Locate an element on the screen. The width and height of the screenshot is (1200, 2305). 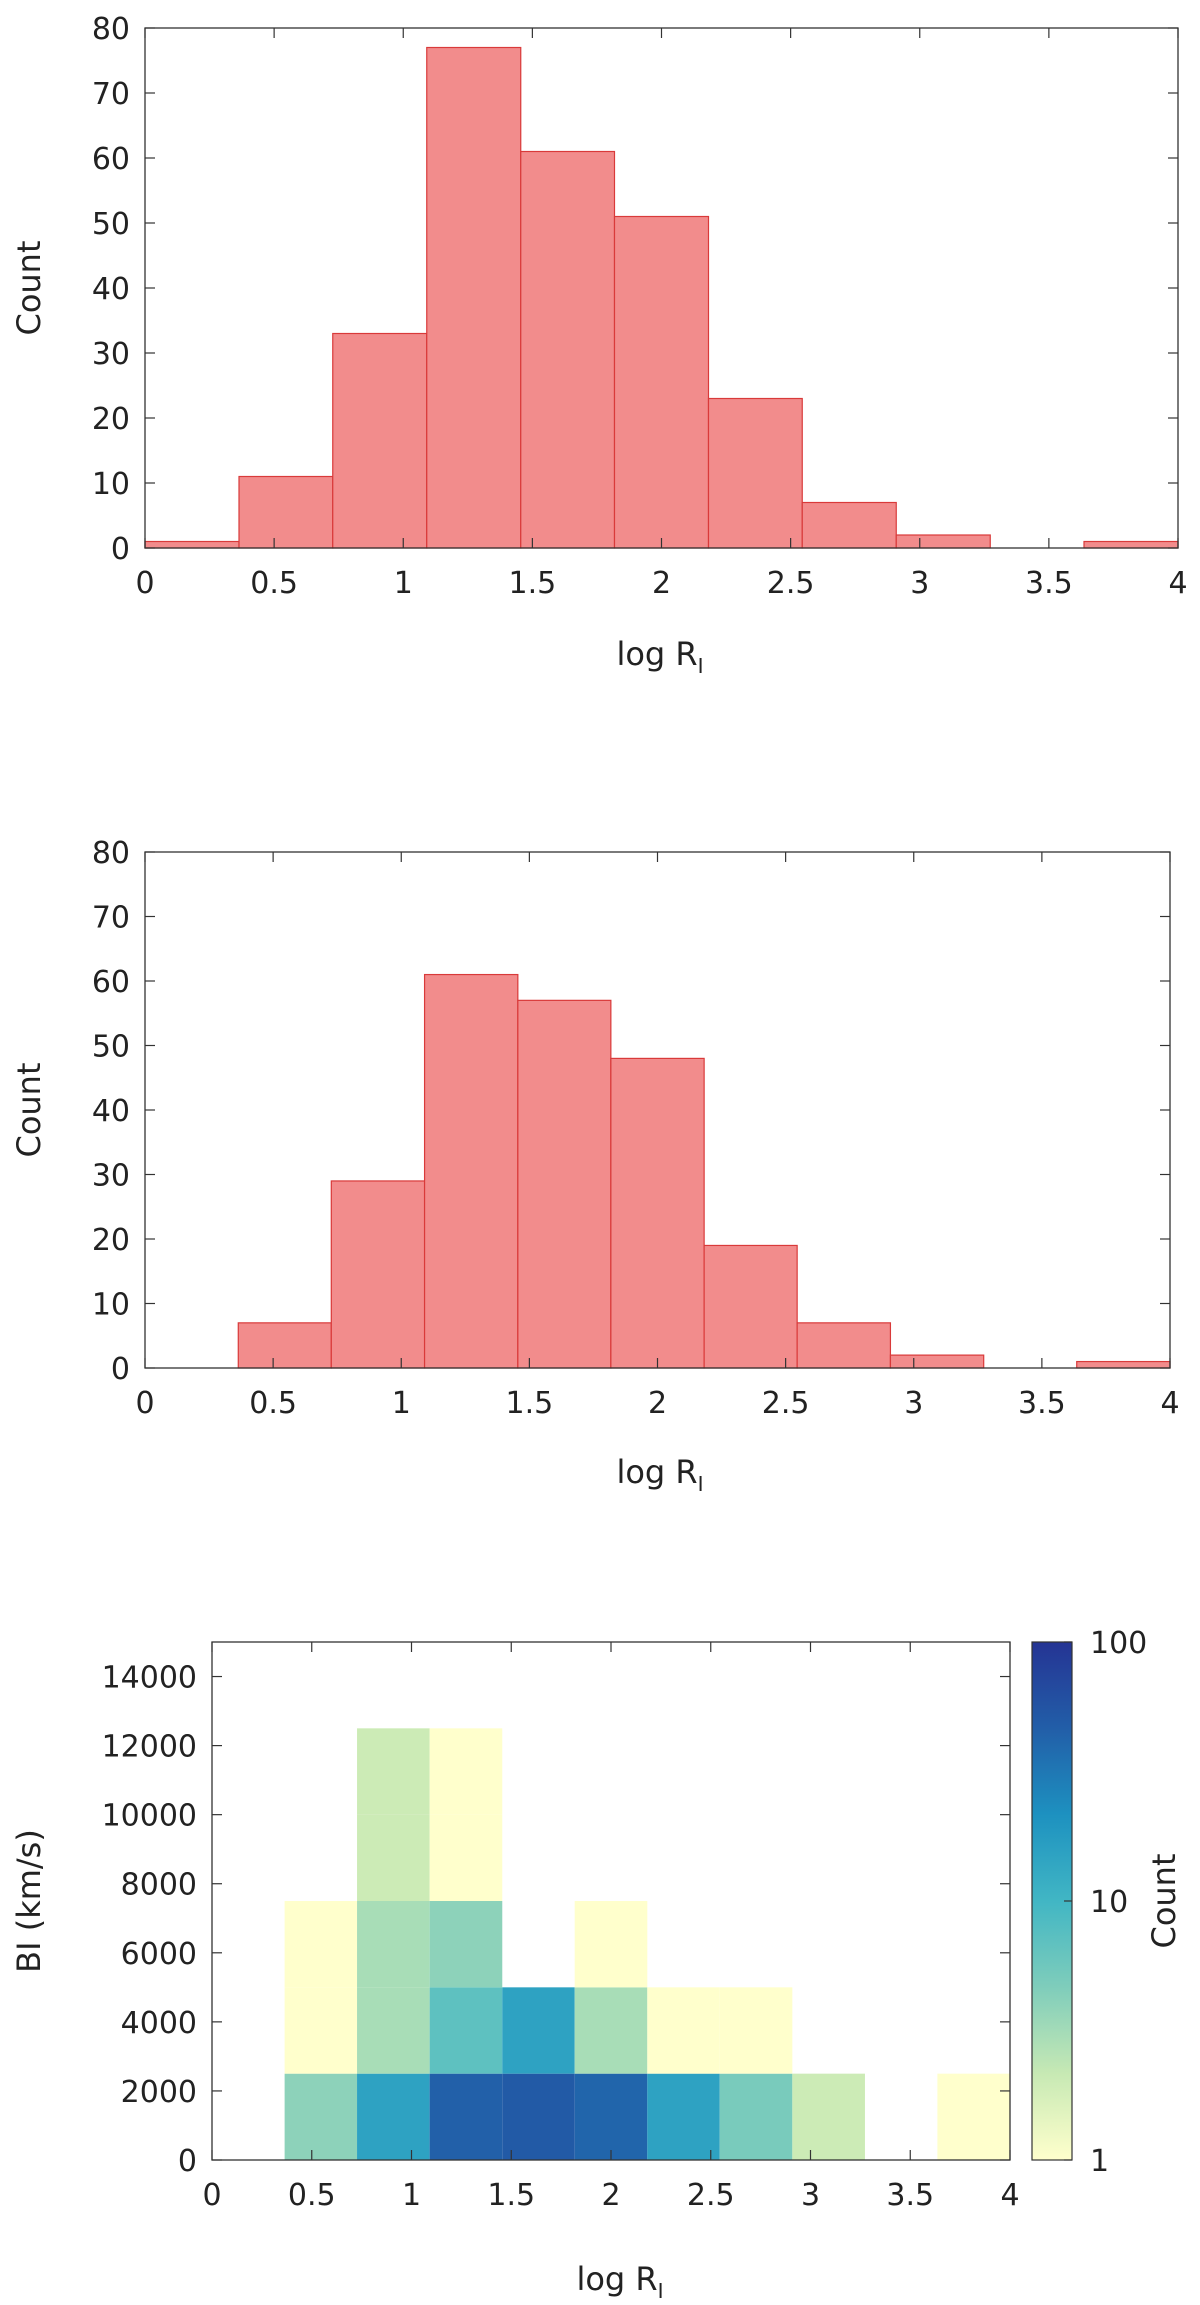
y-tick-label: 10000 is located at coordinates (149, 1816).